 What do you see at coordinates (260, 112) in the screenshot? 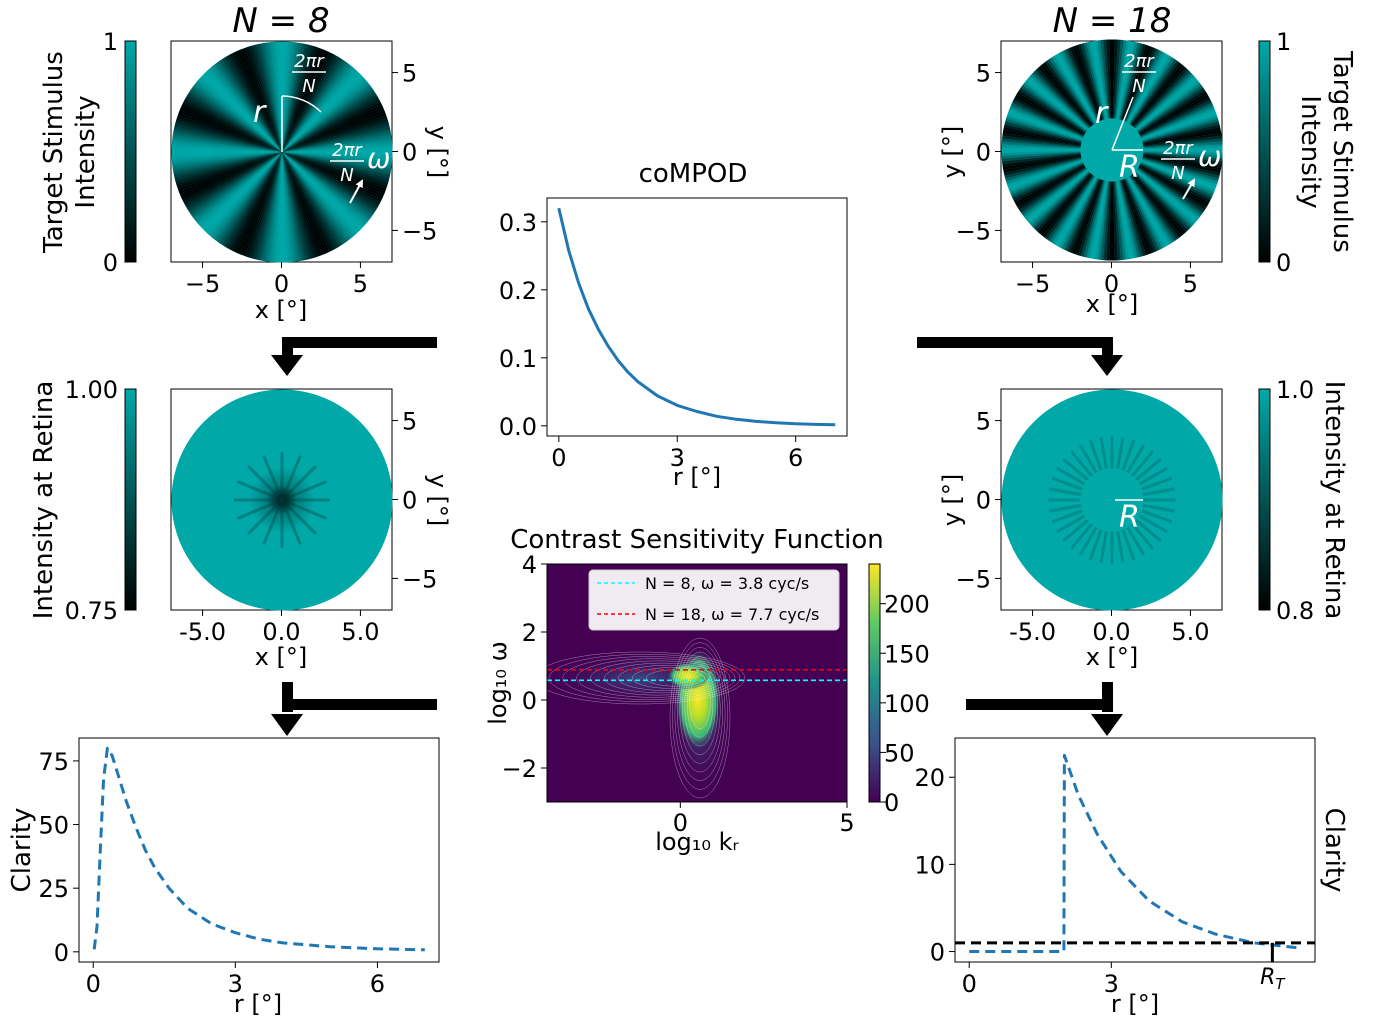
I see `stim8-r-label: r` at bounding box center [260, 112].